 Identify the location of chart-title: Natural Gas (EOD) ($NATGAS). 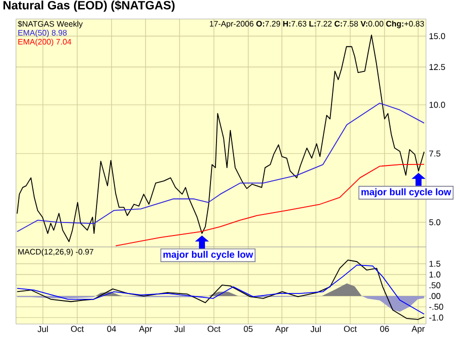
(89, 6).